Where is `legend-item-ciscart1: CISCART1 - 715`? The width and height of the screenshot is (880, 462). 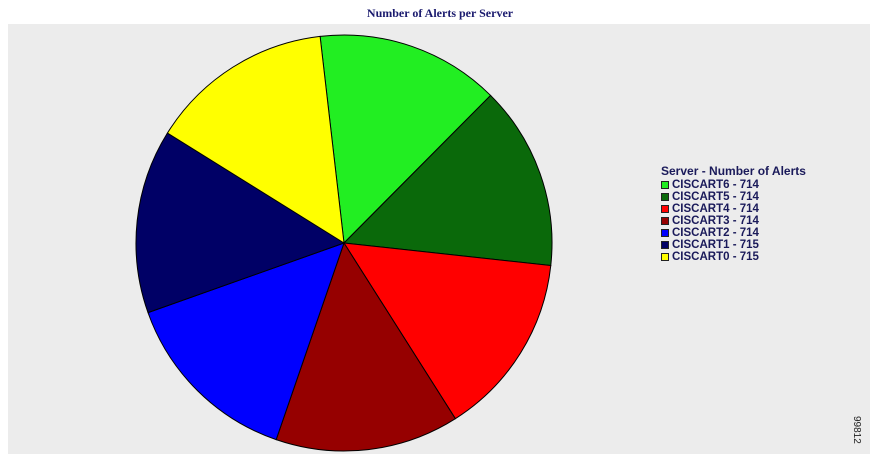
legend-item-ciscart1: CISCART1 - 715 is located at coordinates (733, 245).